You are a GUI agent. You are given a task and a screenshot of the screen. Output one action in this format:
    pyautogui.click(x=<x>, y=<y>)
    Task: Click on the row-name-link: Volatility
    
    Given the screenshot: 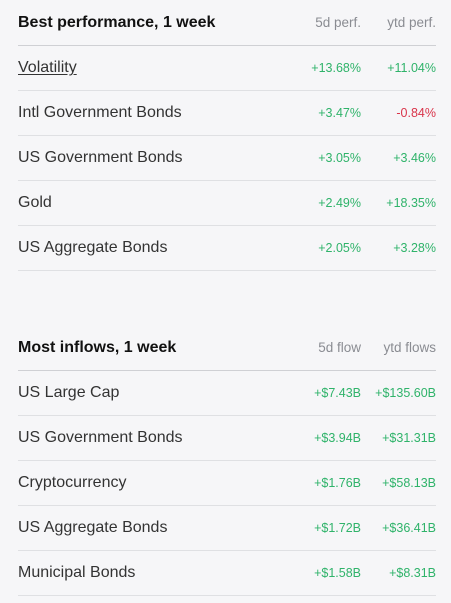 What is the action you would take?
    pyautogui.click(x=47, y=67)
    